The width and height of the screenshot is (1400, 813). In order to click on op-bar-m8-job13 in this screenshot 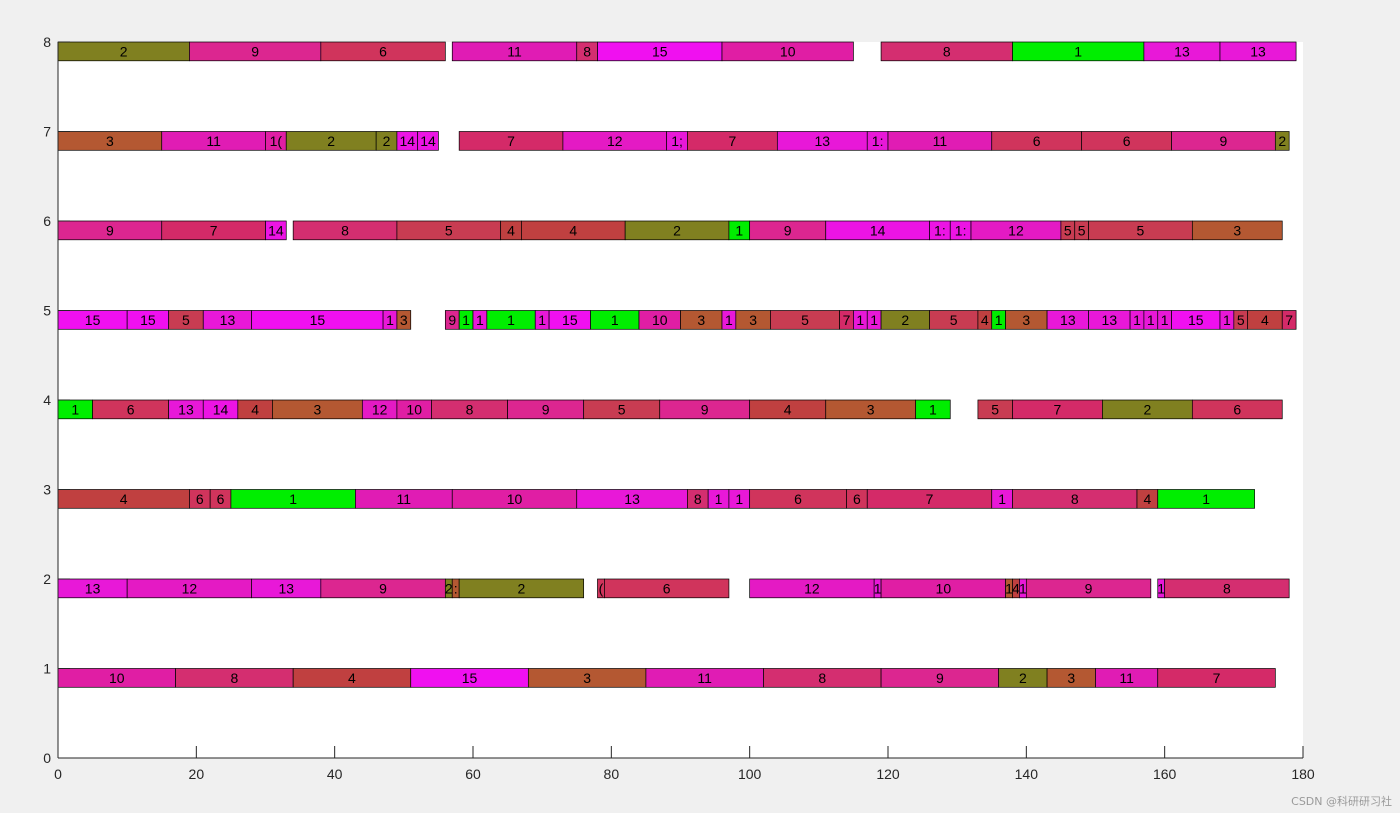, I will do `click(1258, 51)`.